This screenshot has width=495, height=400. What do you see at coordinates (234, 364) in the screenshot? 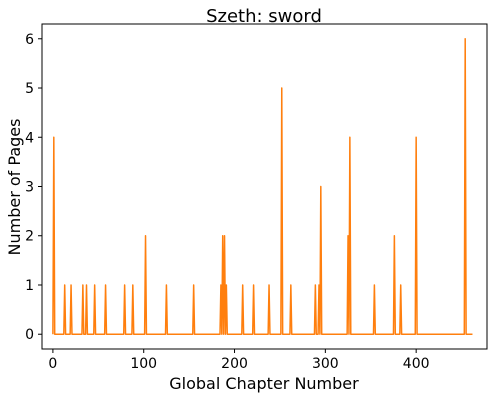
I see `x-tick-label: 200` at bounding box center [234, 364].